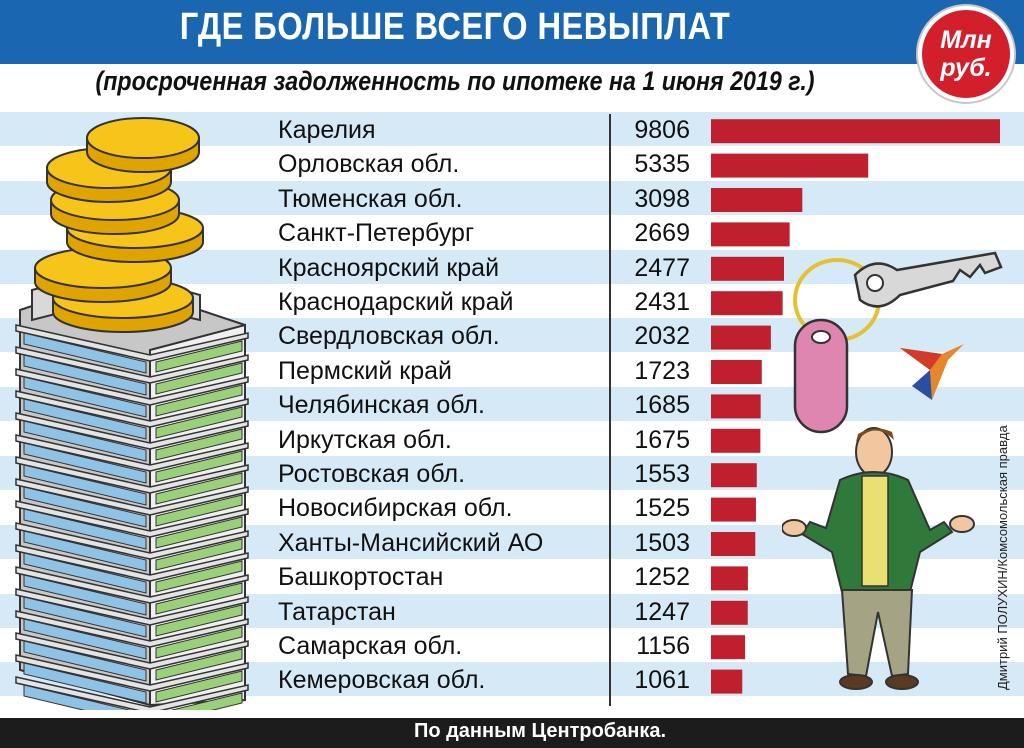 The width and height of the screenshot is (1024, 748). Describe the element at coordinates (365, 370) in the screenshot. I see `category-label: Пермский край` at that location.